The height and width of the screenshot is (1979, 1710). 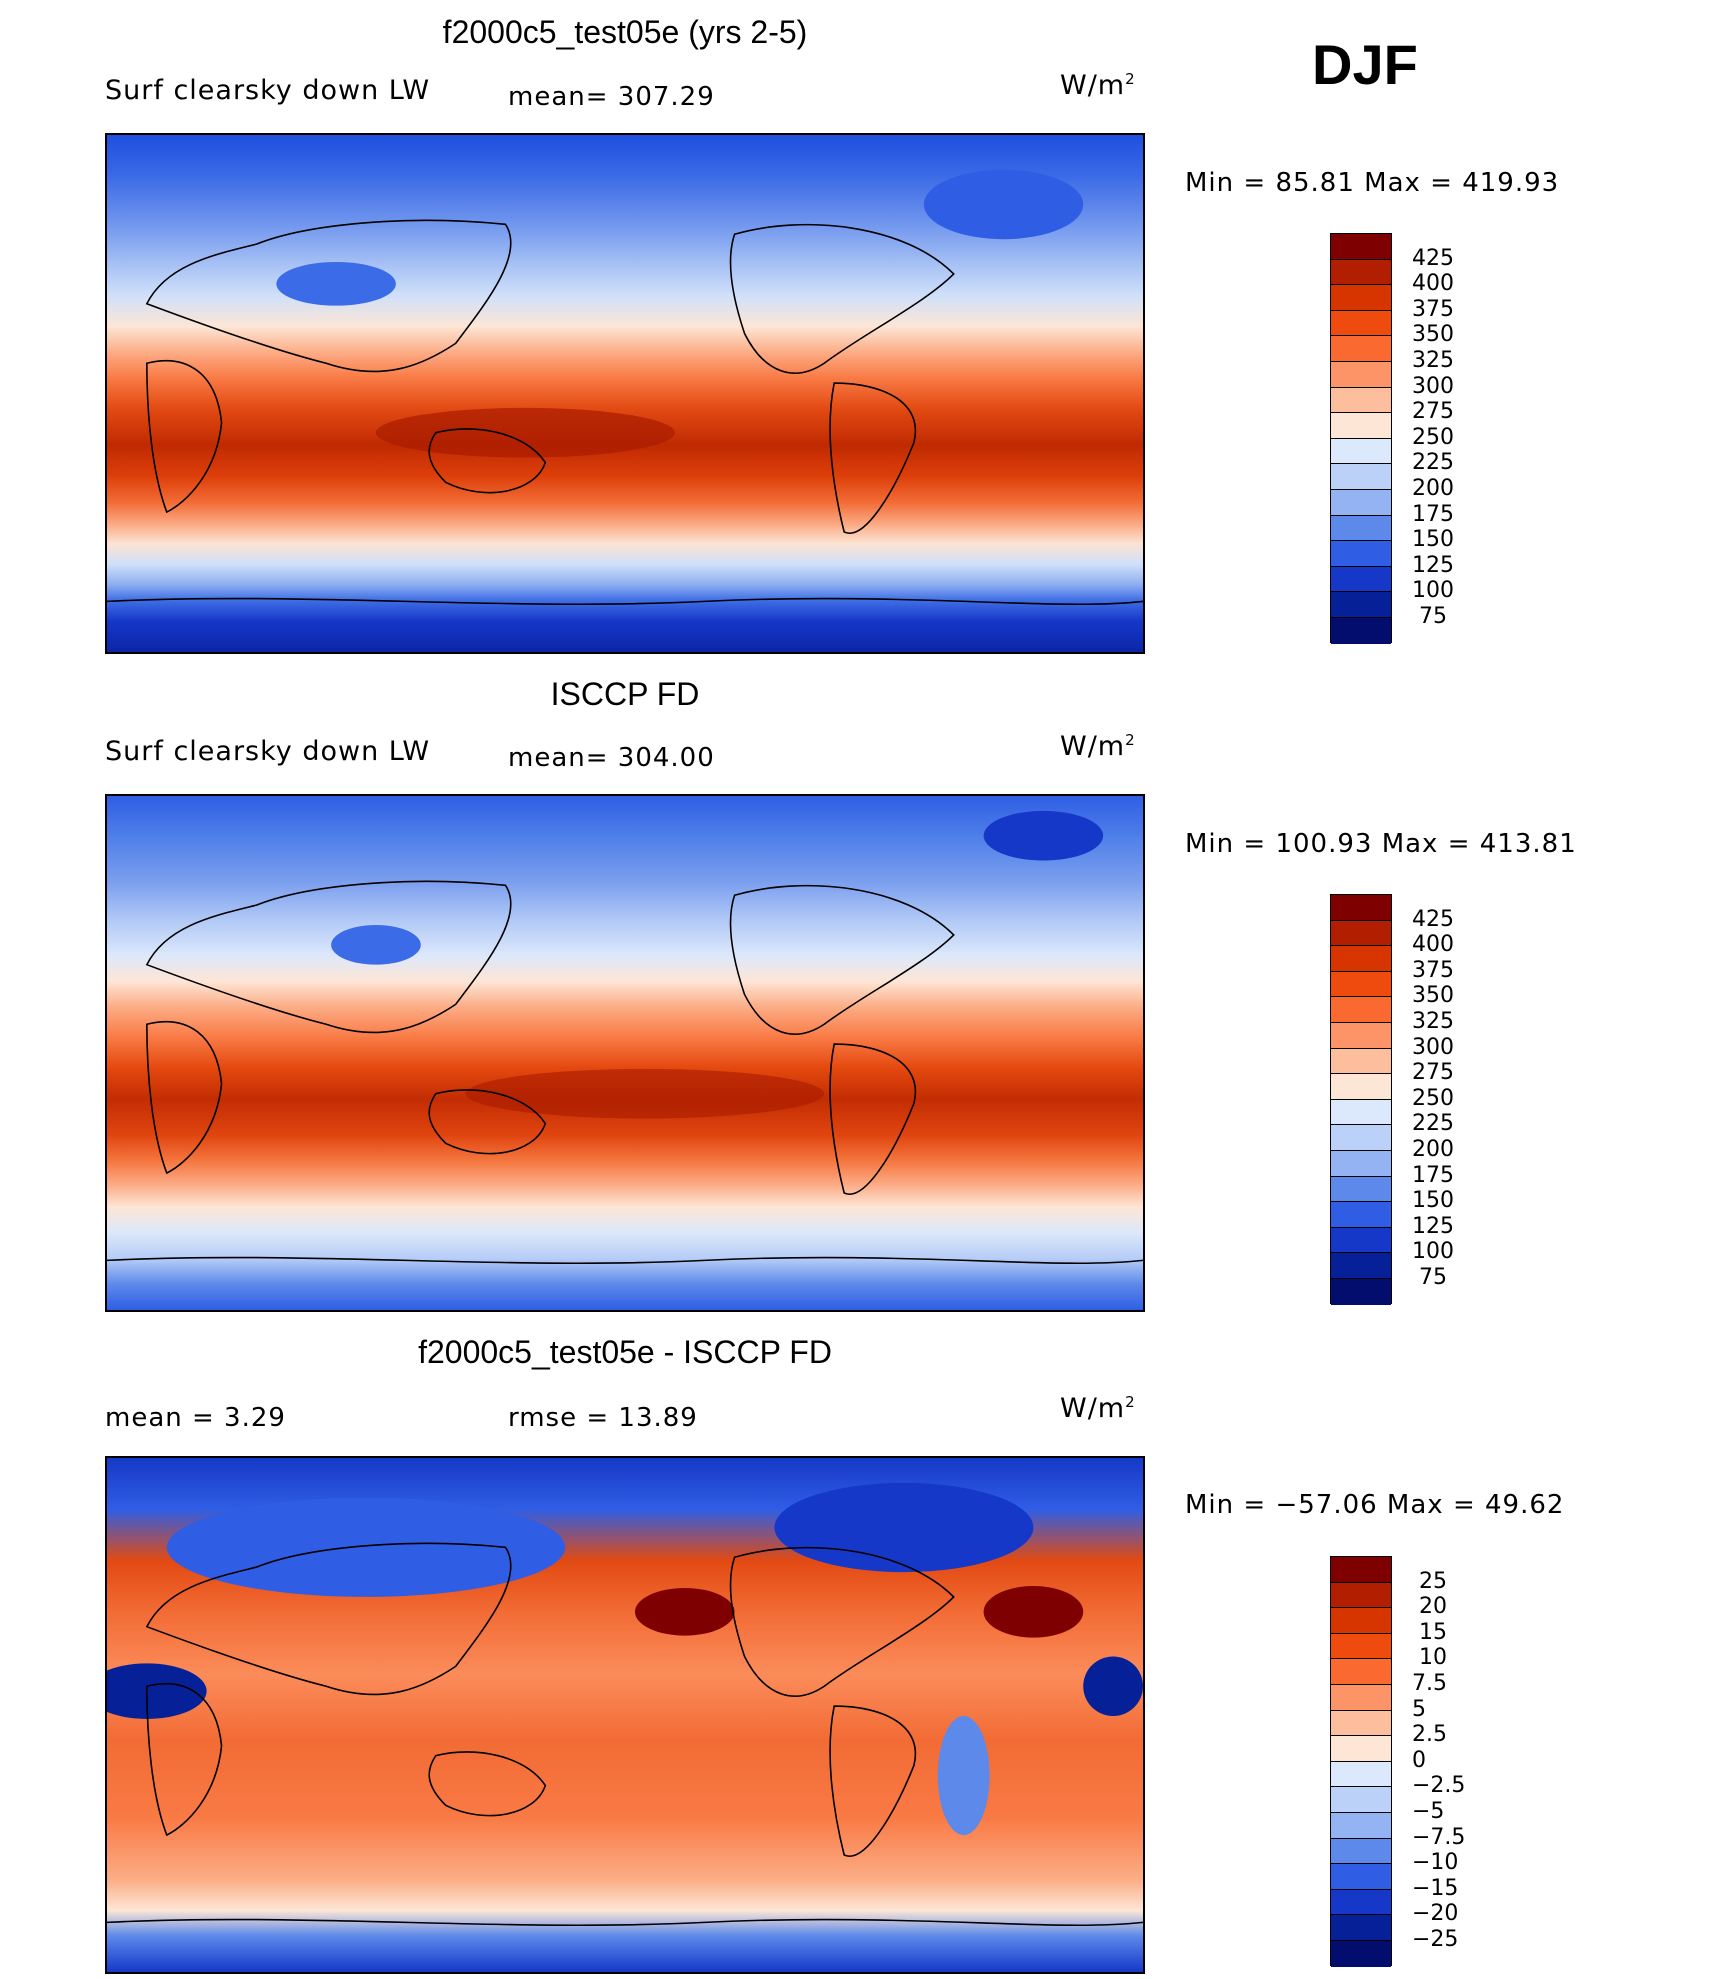 I want to click on panel2-colorbar, so click(x=1361, y=1099).